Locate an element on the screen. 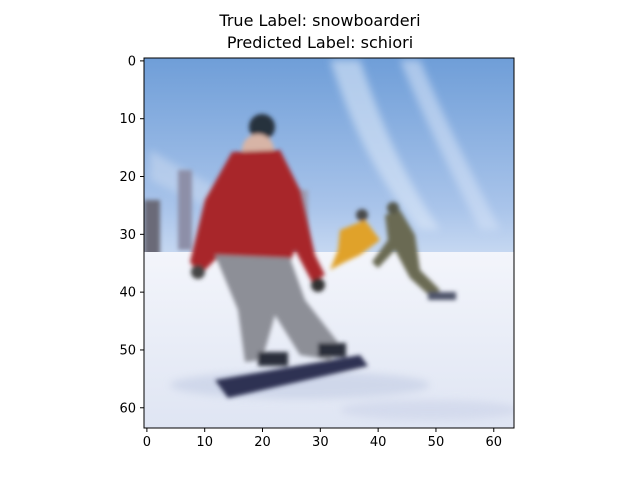  x-tick-label: 30 is located at coordinates (320, 442).